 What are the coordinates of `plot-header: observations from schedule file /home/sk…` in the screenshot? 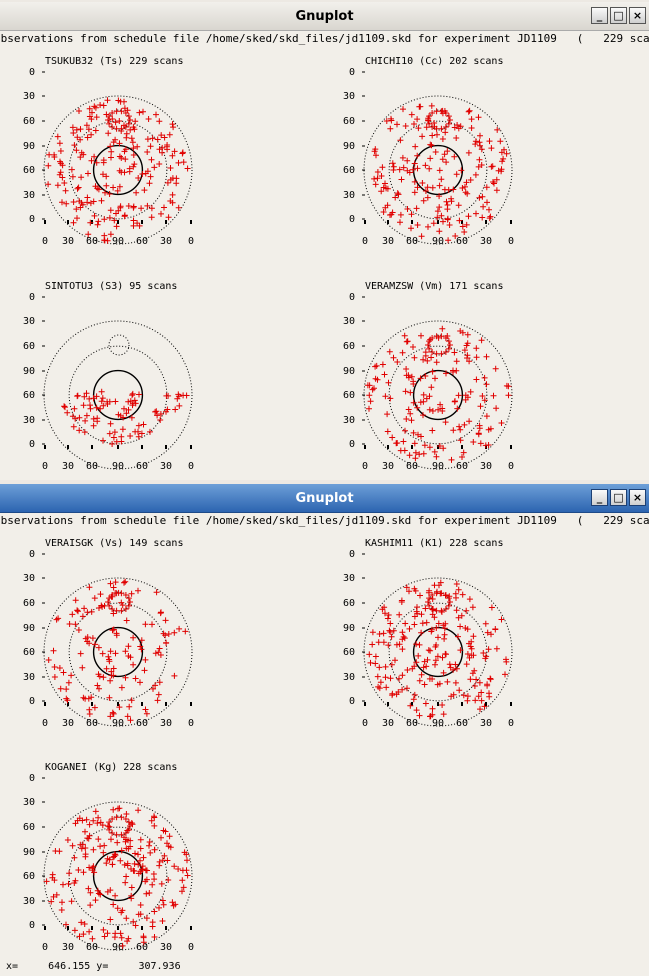 It's located at (324, 38).